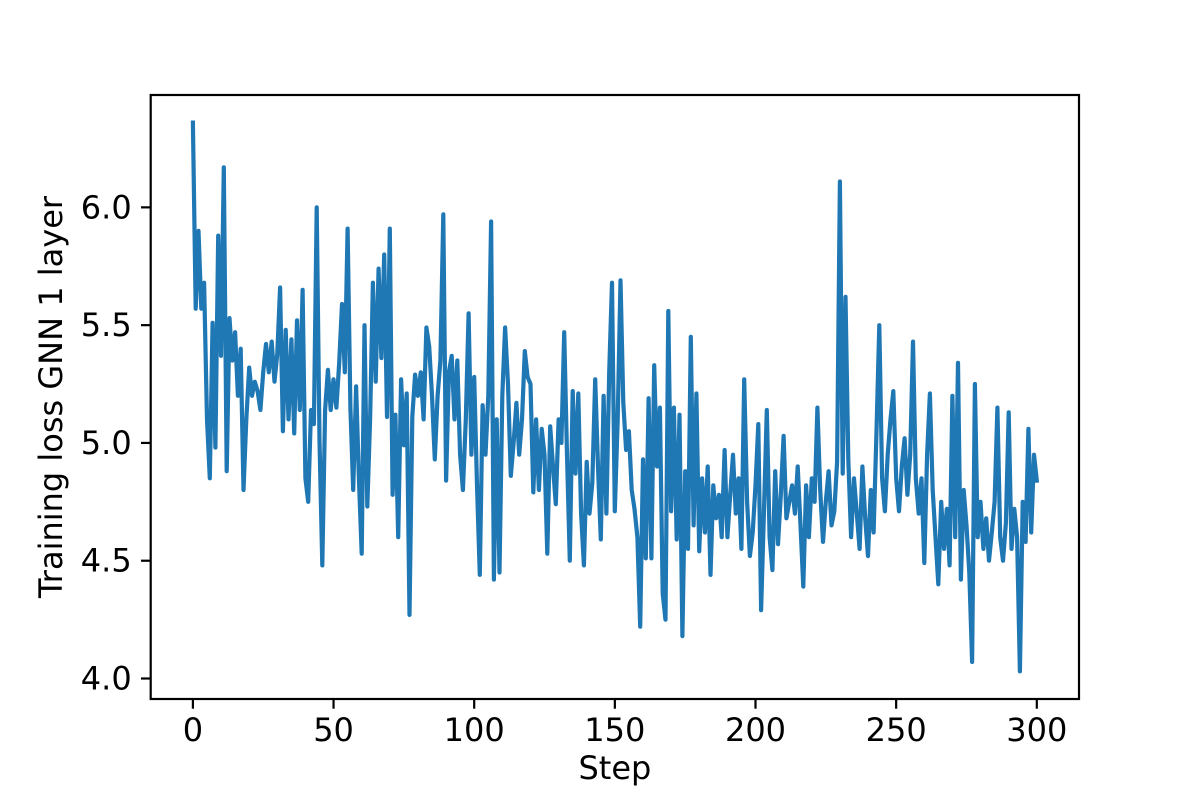 The width and height of the screenshot is (1200, 800). I want to click on y-axis-label: Training loss GNN 1 layer, so click(51, 397).